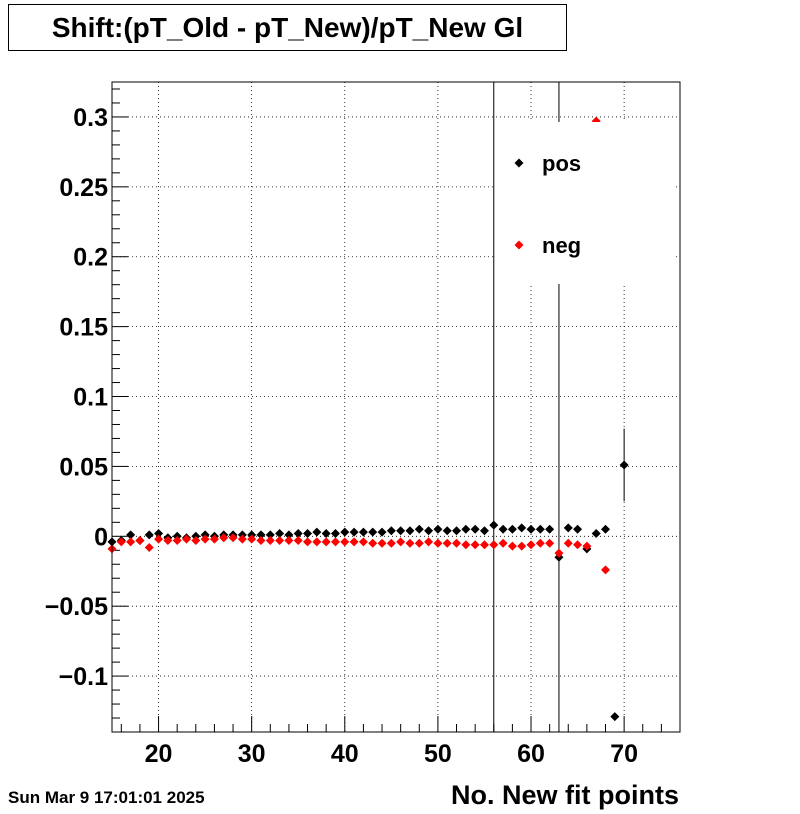 This screenshot has width=800, height=814. I want to click on x-tick-label: 20, so click(159, 754).